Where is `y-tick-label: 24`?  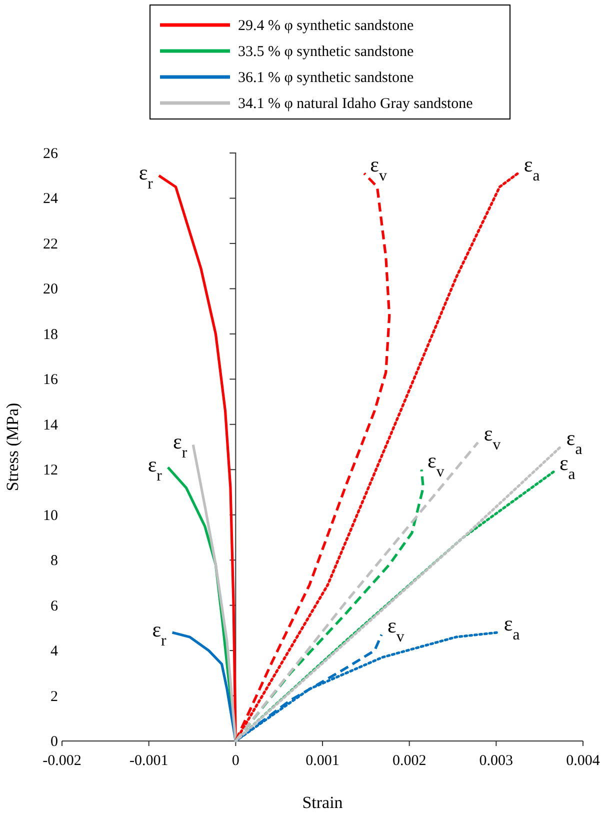 y-tick-label: 24 is located at coordinates (50, 199).